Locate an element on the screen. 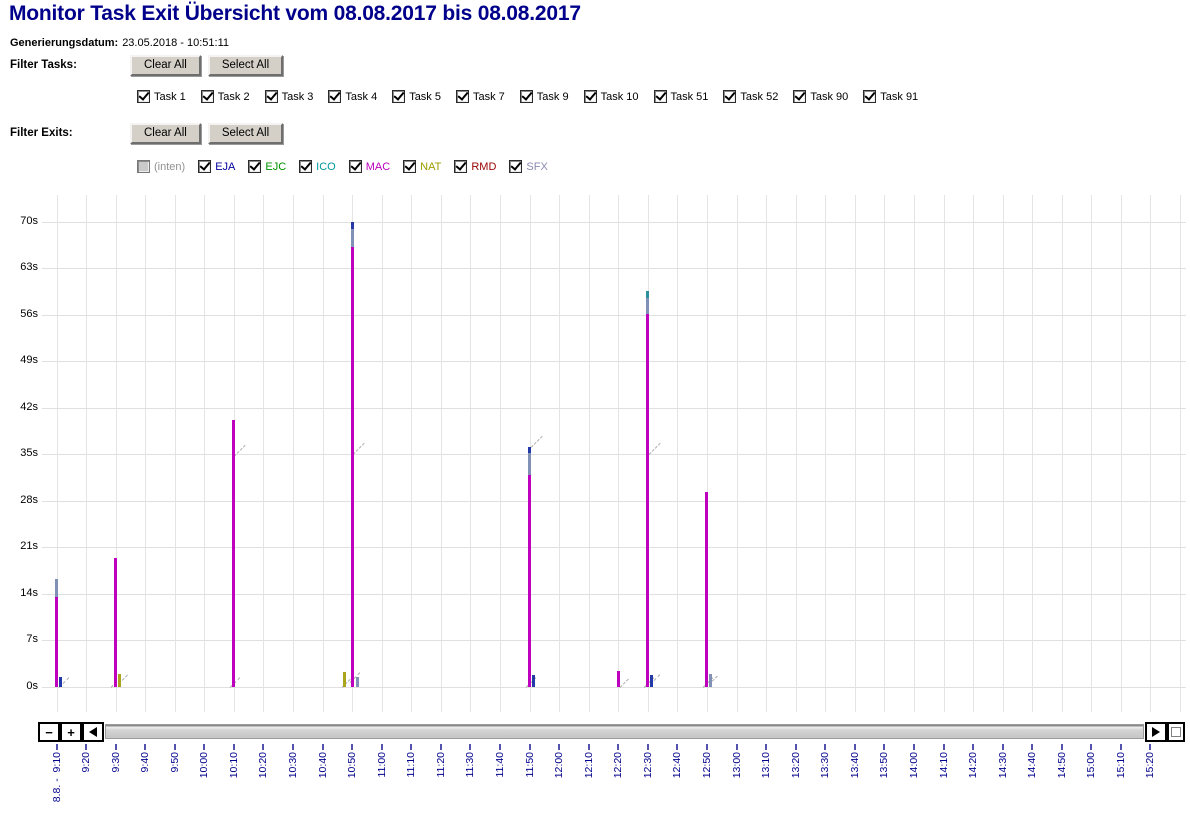 The image size is (1190, 822). exit-checkbox-inten: (inten) is located at coordinates (161, 166).